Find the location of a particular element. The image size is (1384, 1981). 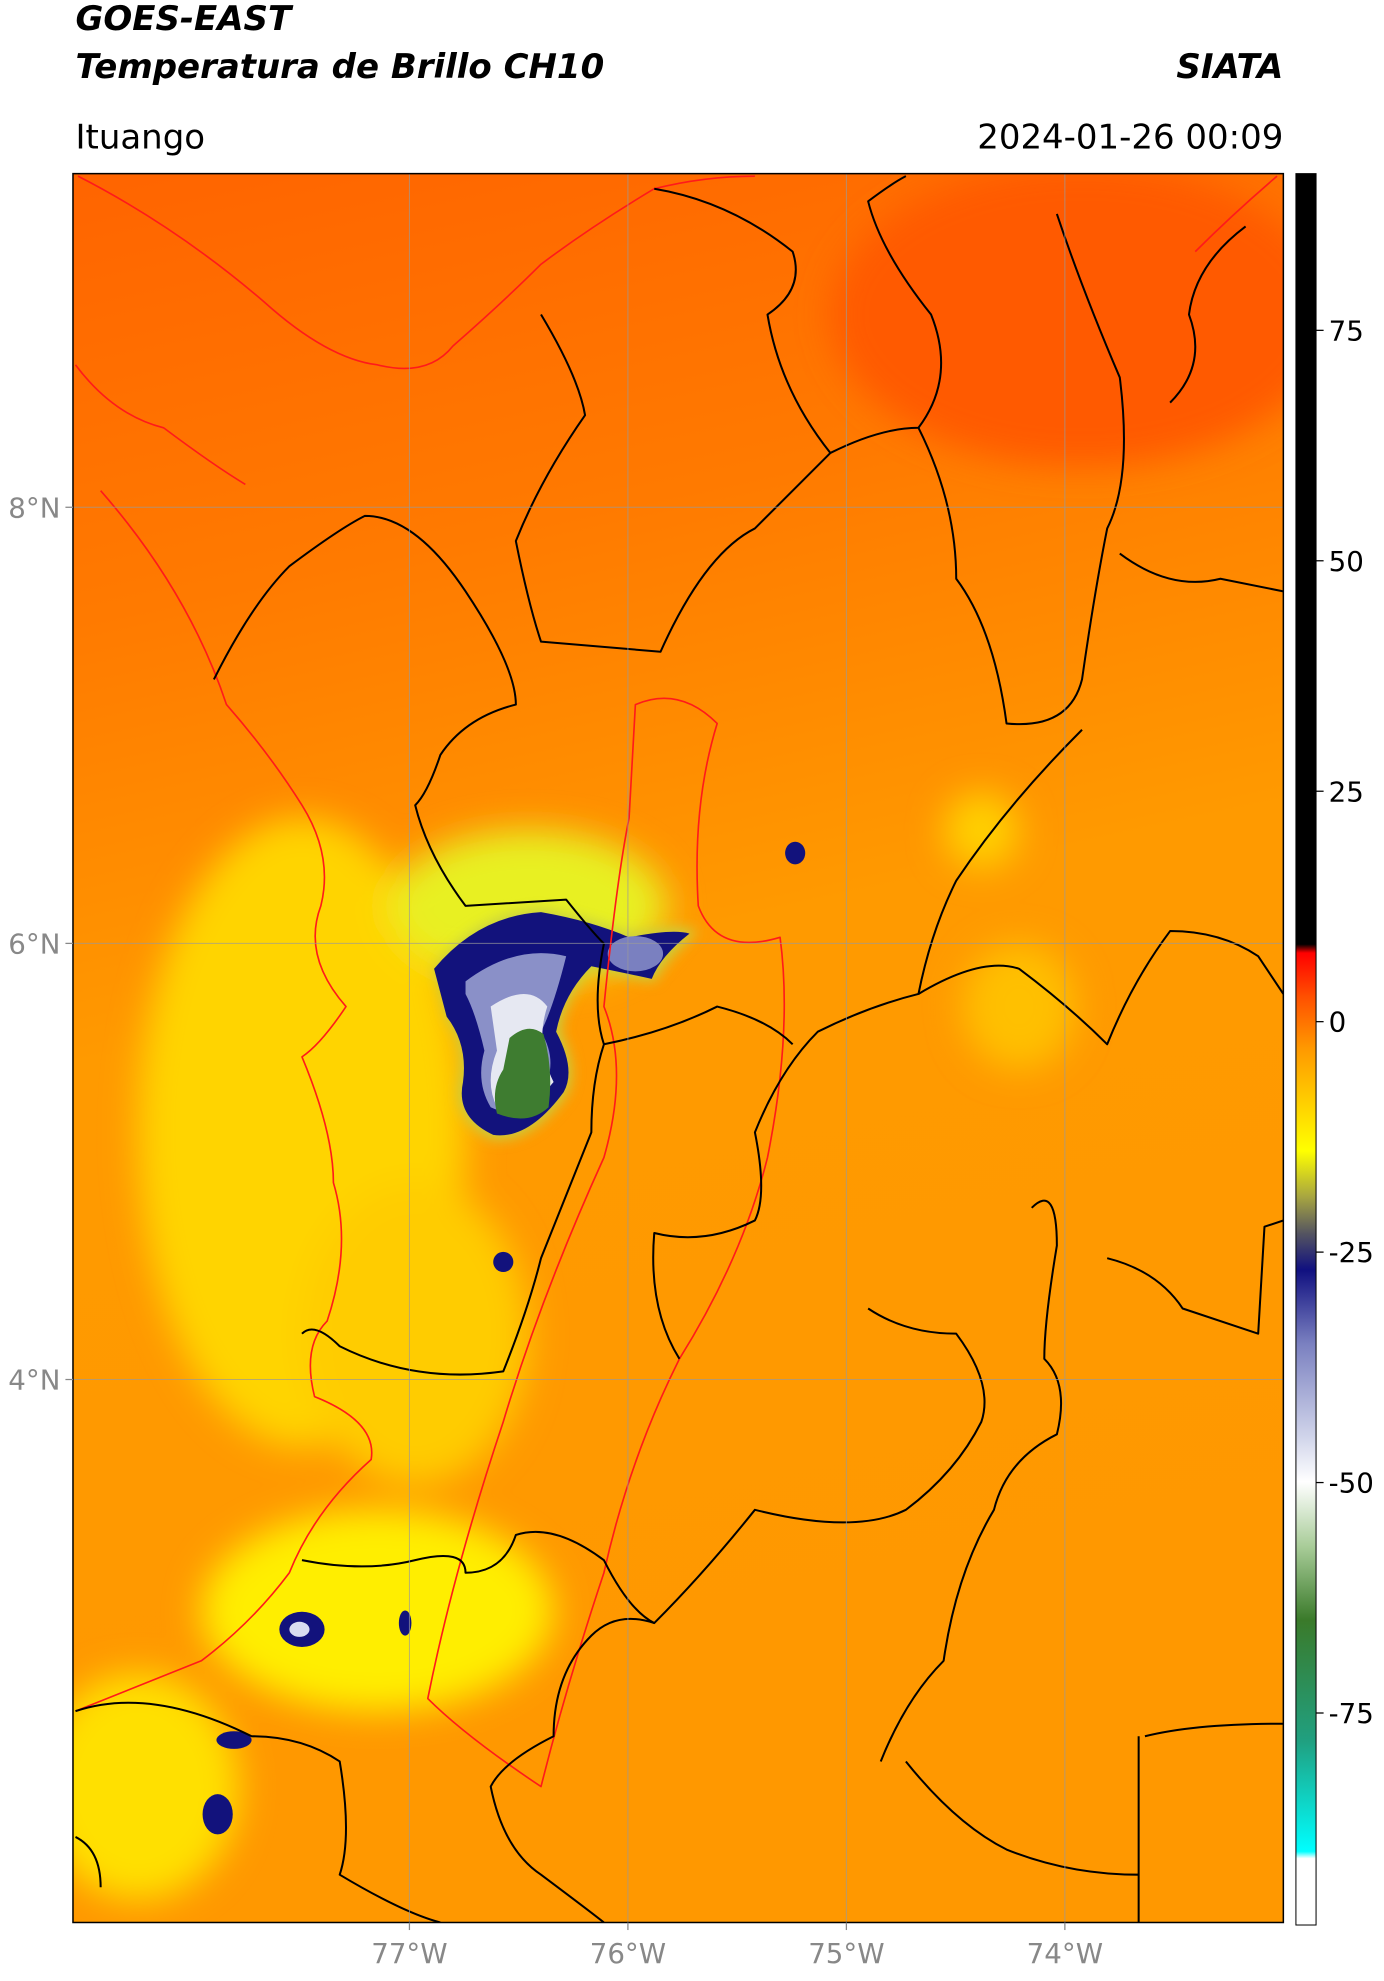

lon-tick-label: 76°W is located at coordinates (628, 1953).